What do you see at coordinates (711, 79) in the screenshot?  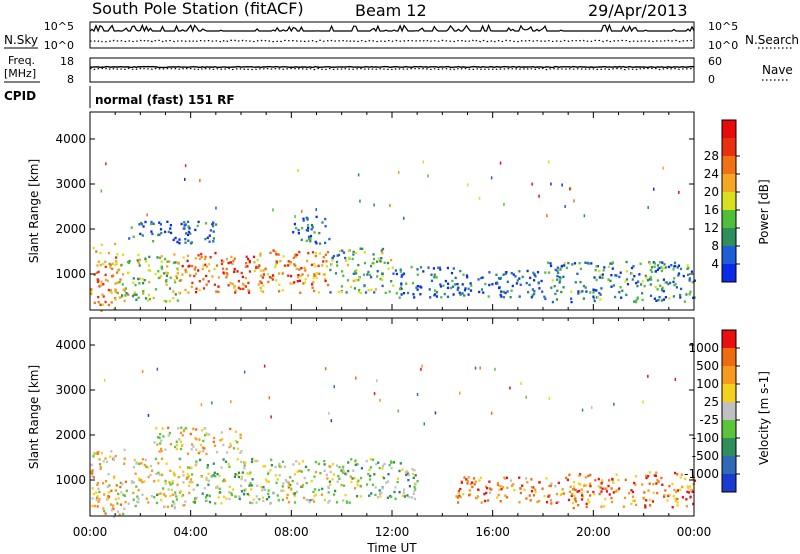 I see `nave-tick-bottom: 0` at bounding box center [711, 79].